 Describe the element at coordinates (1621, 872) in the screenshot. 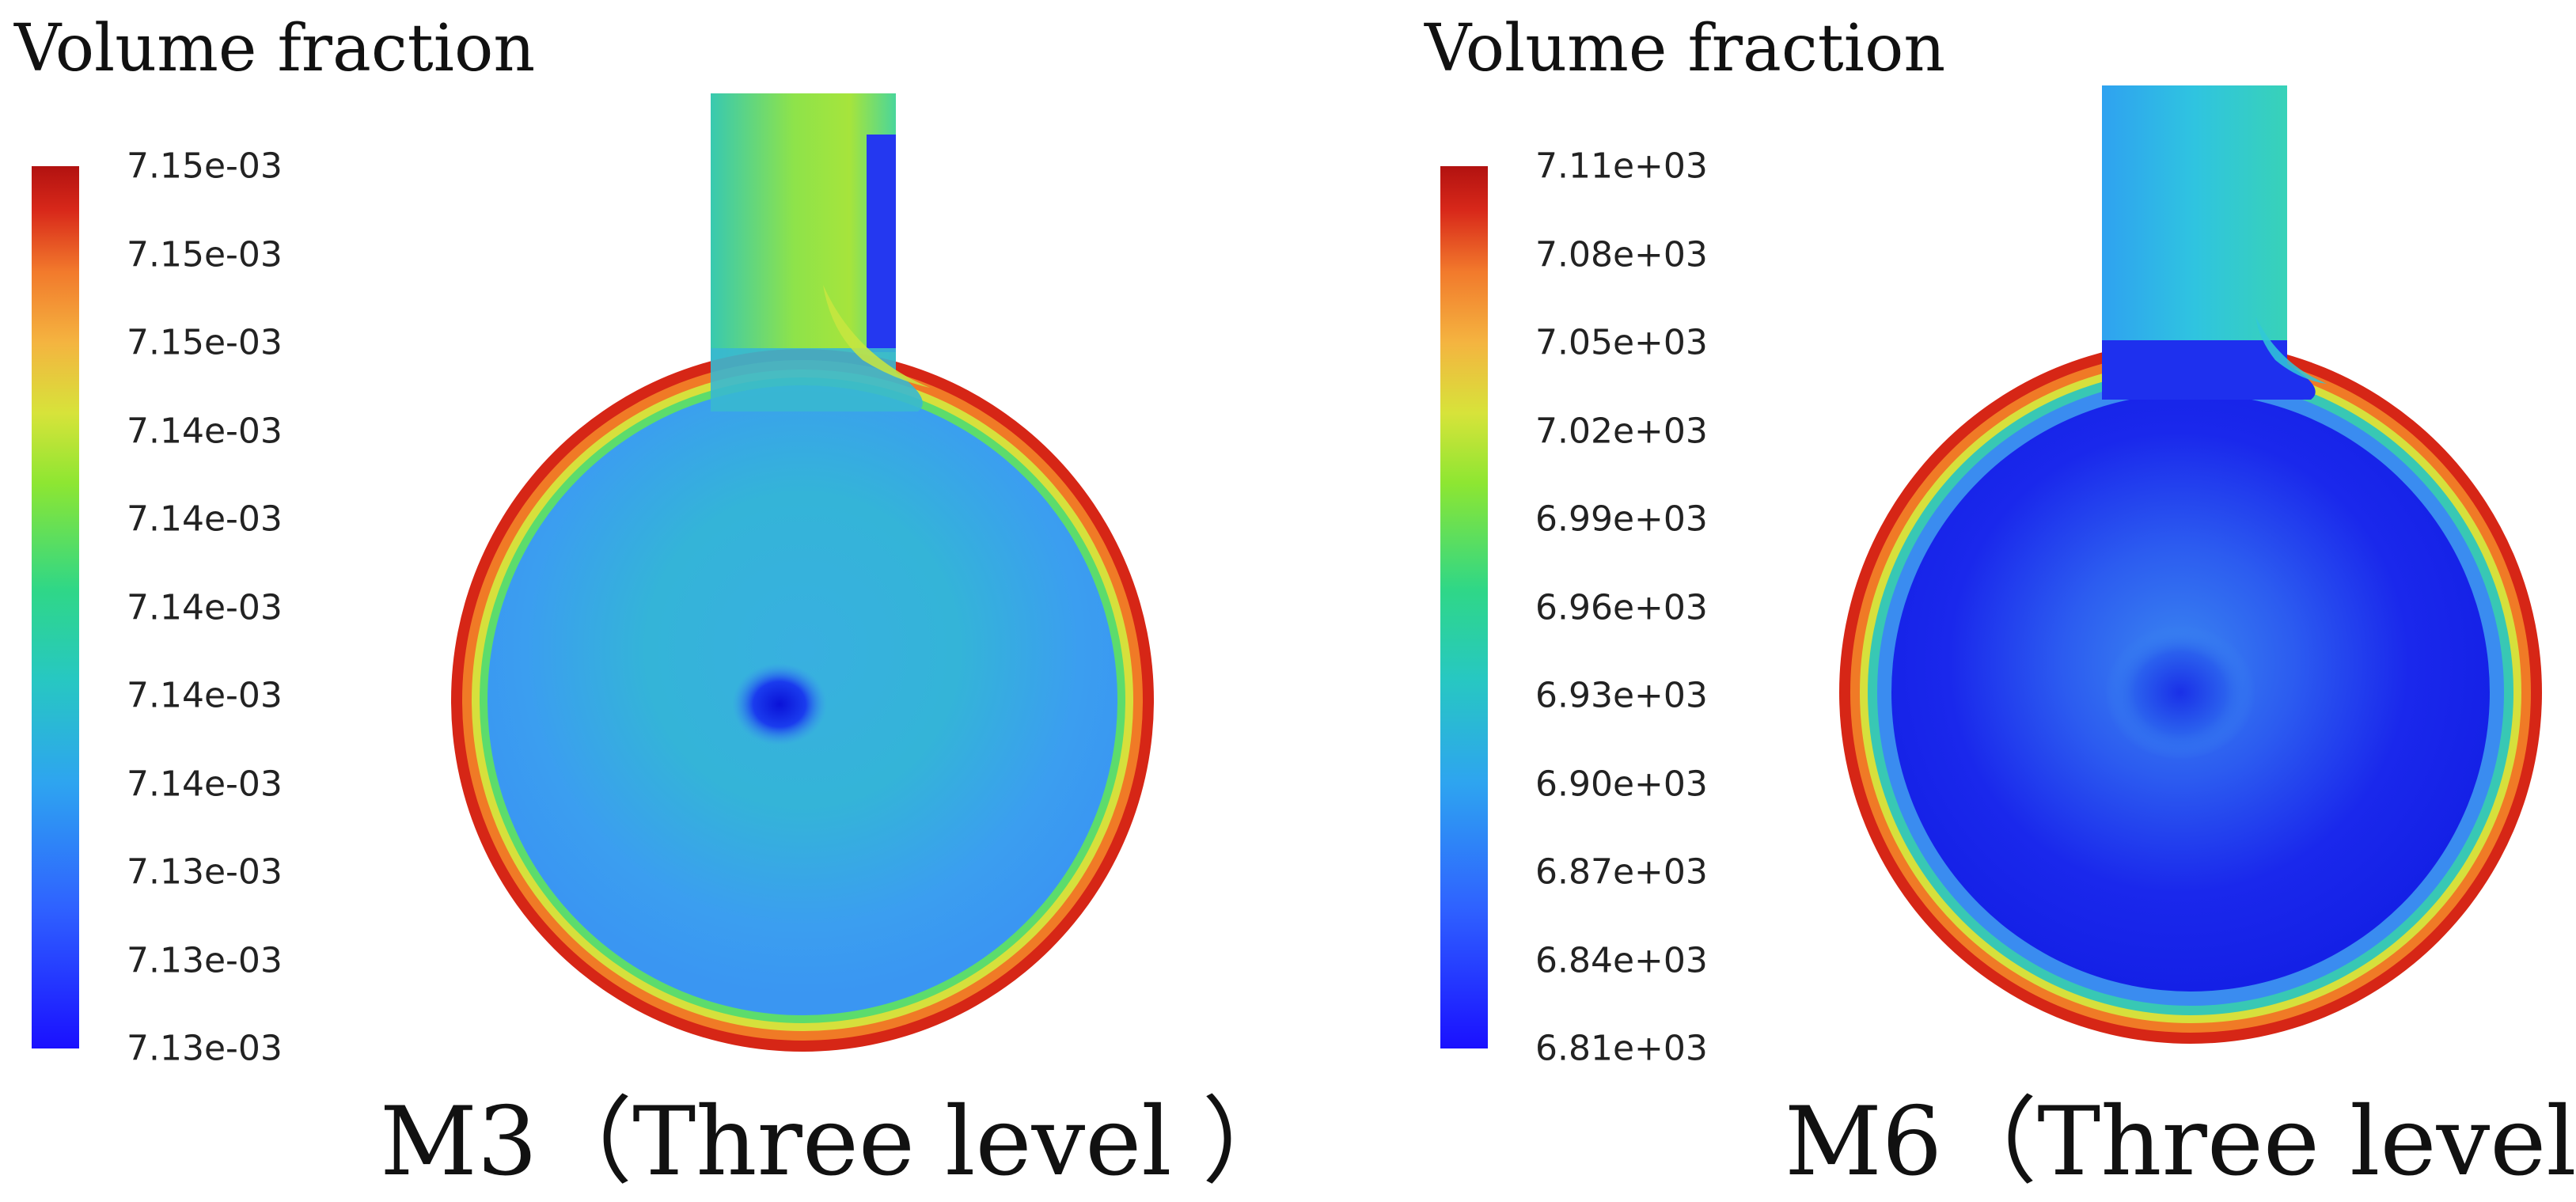

I see `tick-label: 6.87e+03` at that location.